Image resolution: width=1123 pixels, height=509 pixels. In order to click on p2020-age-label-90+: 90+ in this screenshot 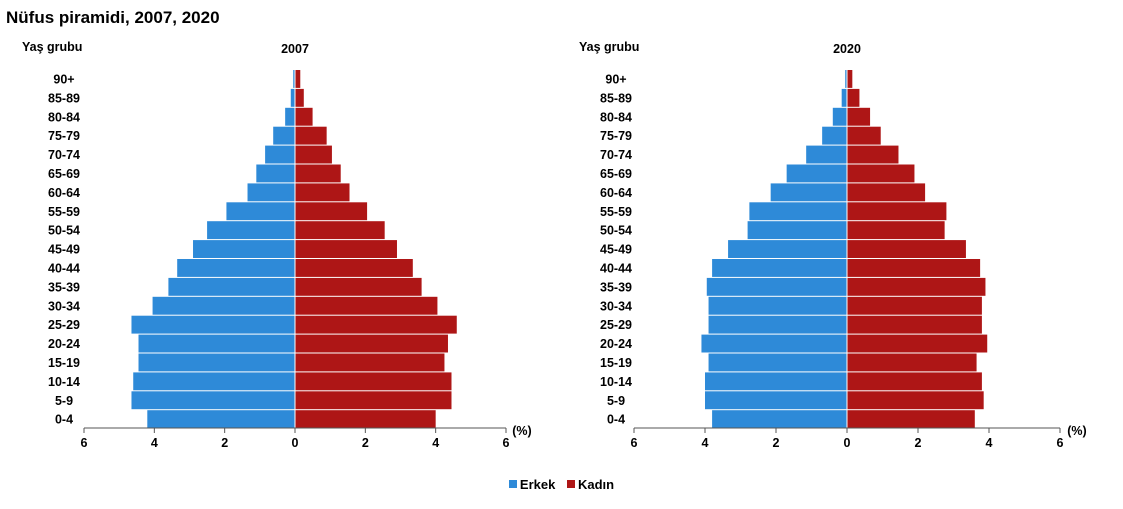, I will do `click(615, 79)`.